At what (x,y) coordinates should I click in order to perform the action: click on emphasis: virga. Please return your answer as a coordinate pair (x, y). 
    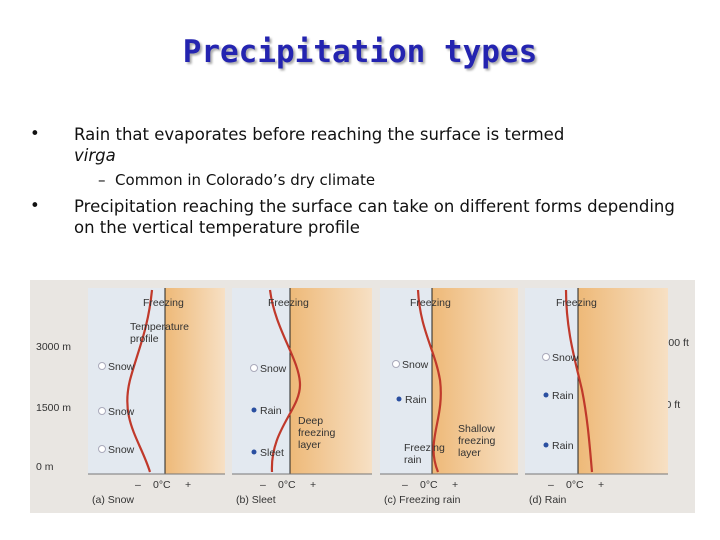
    Looking at the image, I should click on (95, 155).